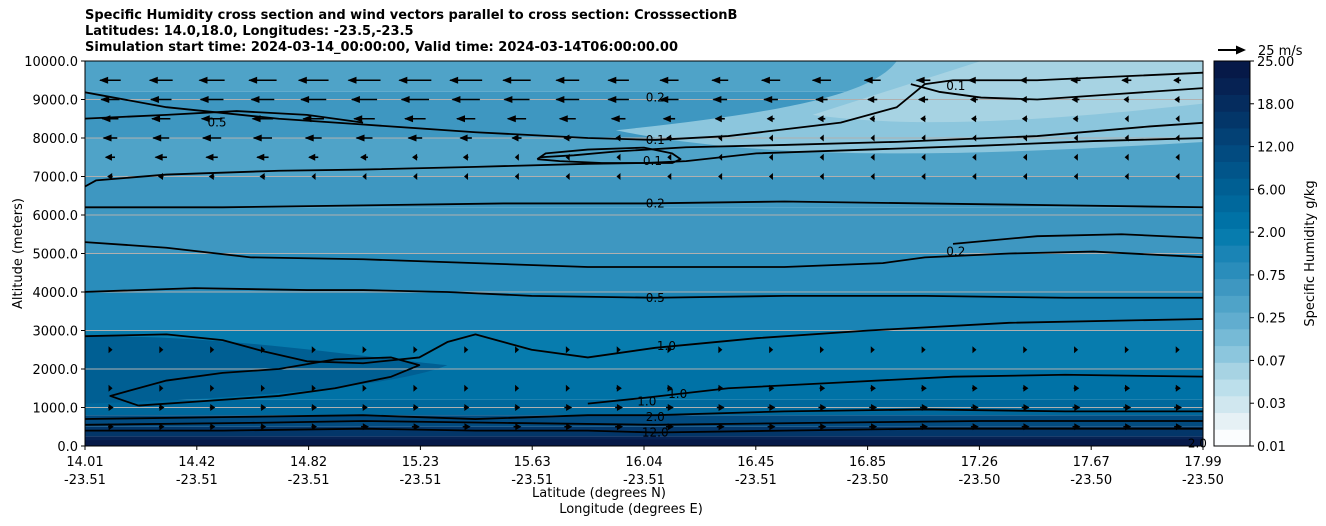  What do you see at coordinates (655, 98) in the screenshot?
I see `contour-label-0: 0.2` at bounding box center [655, 98].